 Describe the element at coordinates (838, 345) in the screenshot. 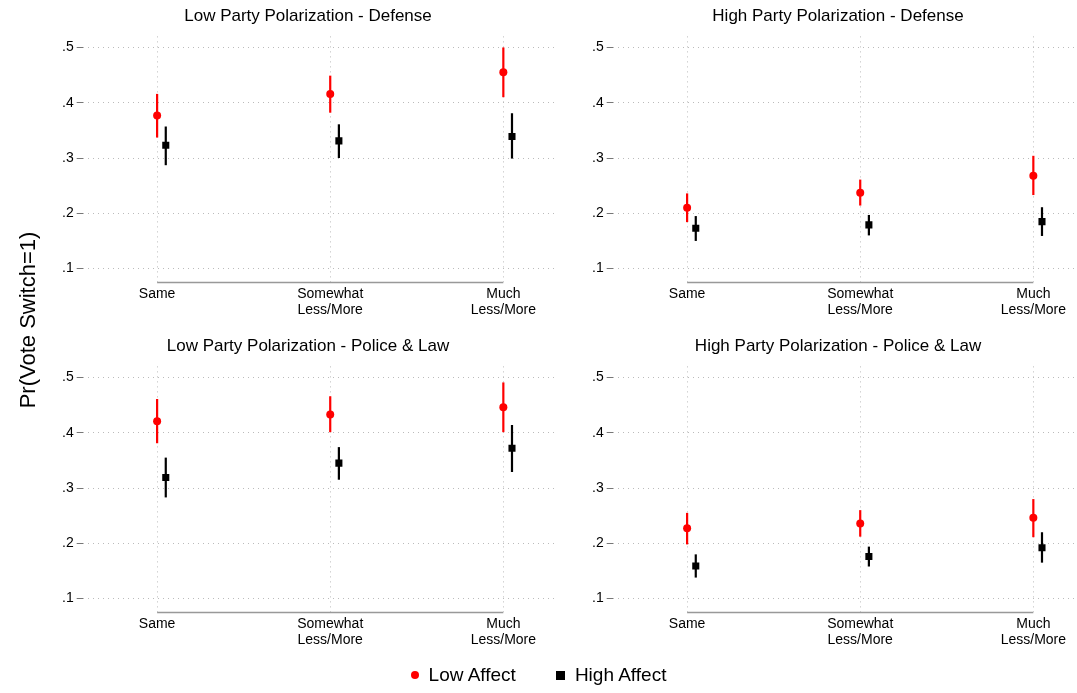

I see `chart-title: High Party Polarization - Police & Law` at that location.